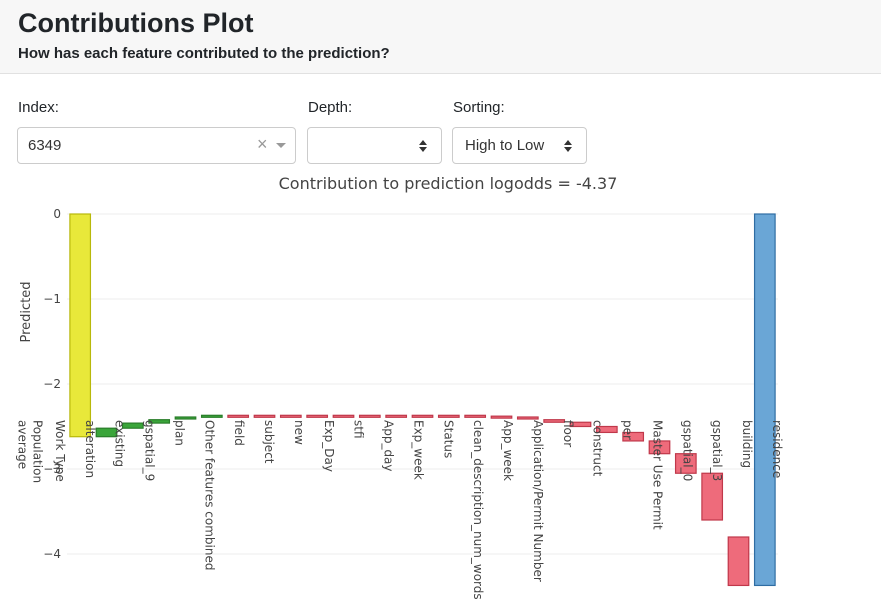 Image resolution: width=881 pixels, height=612 pixels. What do you see at coordinates (687, 450) in the screenshot?
I see `x-tick-label: gspatial_0` at bounding box center [687, 450].